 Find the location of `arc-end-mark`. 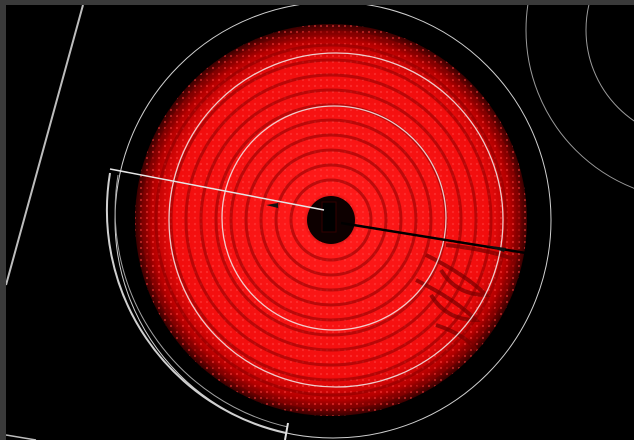

arc-end-mark is located at coordinates (286, 431).